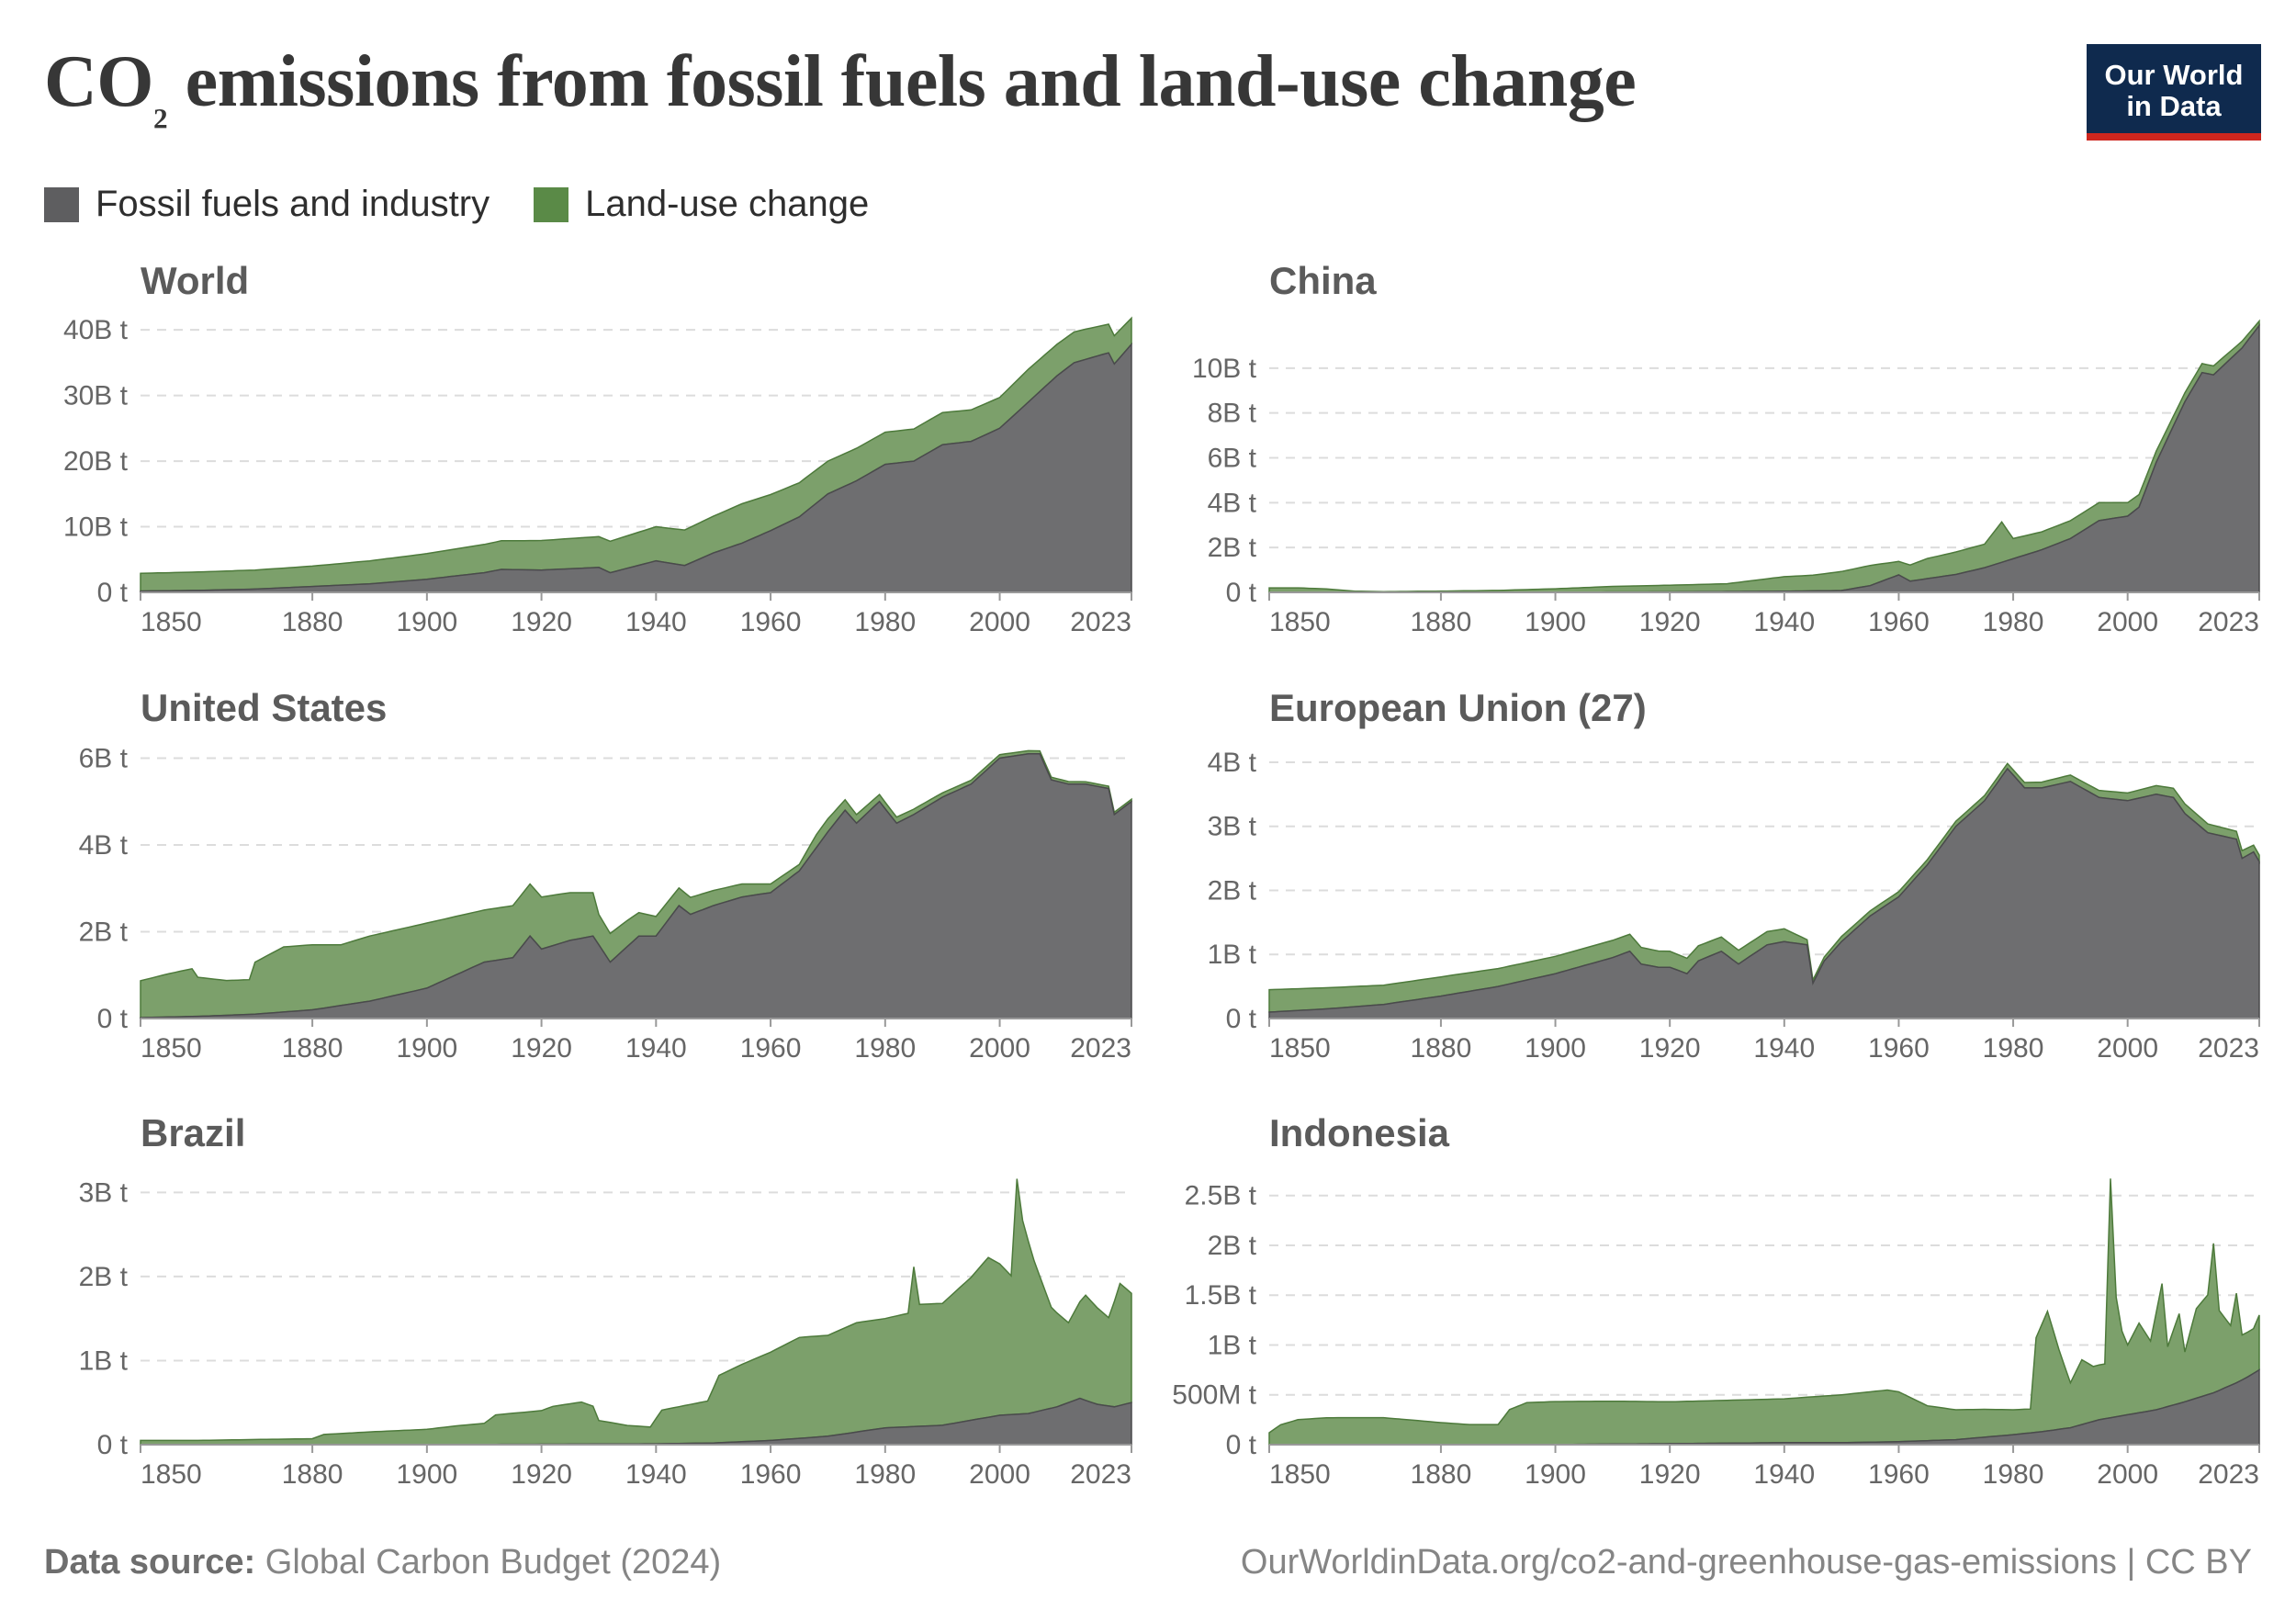  What do you see at coordinates (1360, 1132) in the screenshot?
I see `chart-title: Indonesia` at bounding box center [1360, 1132].